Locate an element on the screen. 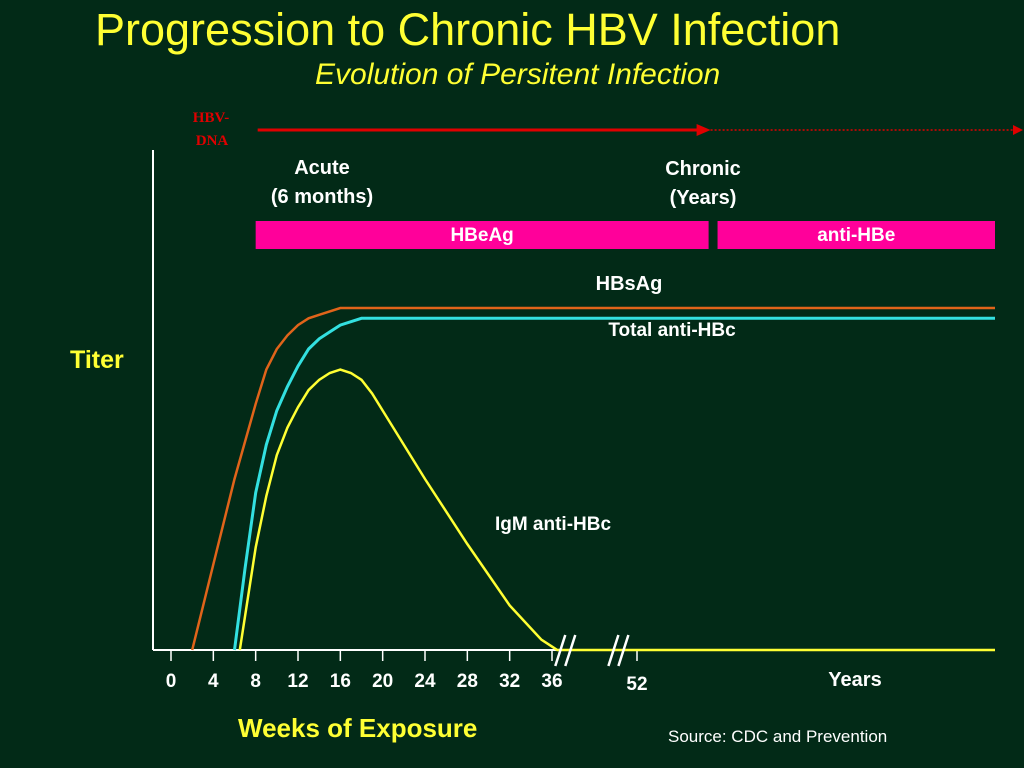 The image size is (1024, 768). y-axis-title: Titer is located at coordinates (97, 360).